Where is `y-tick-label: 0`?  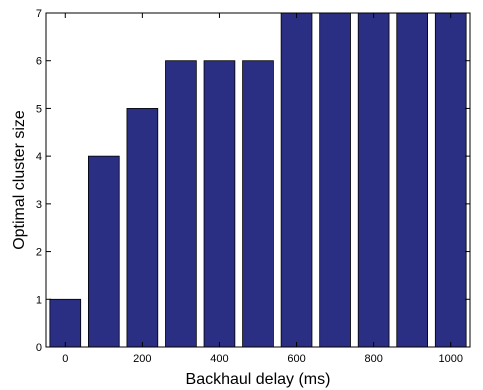 y-tick-label: 0 is located at coordinates (39, 348).